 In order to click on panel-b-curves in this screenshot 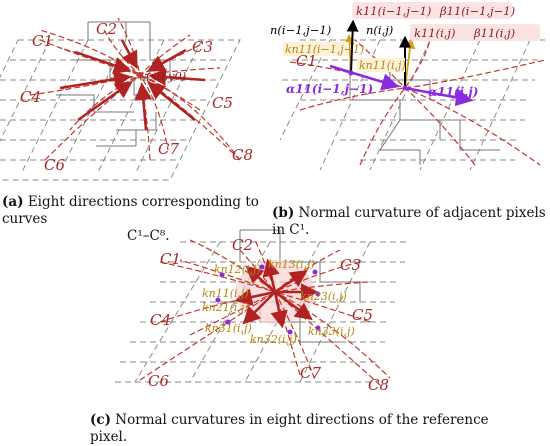, I will do `click(417, 102)`.